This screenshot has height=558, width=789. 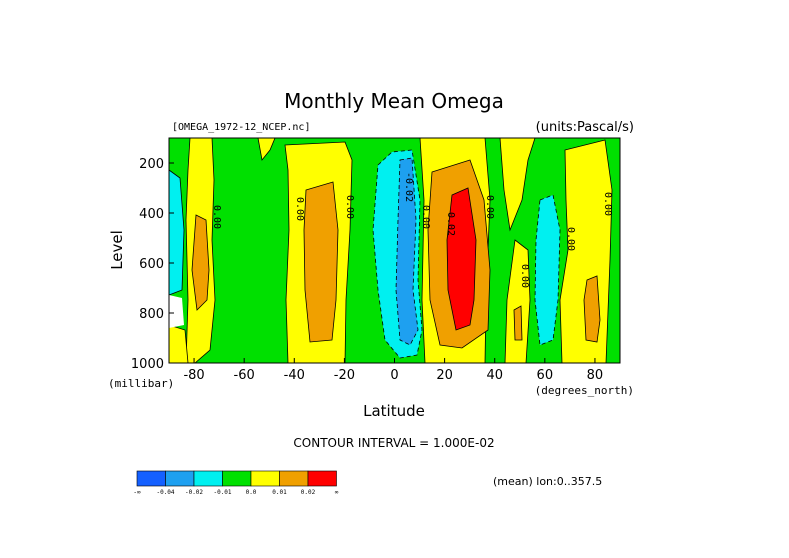 I want to click on x-axis: -80 -60 -40 -20 0 20 40 60 80, so click(x=393, y=370).